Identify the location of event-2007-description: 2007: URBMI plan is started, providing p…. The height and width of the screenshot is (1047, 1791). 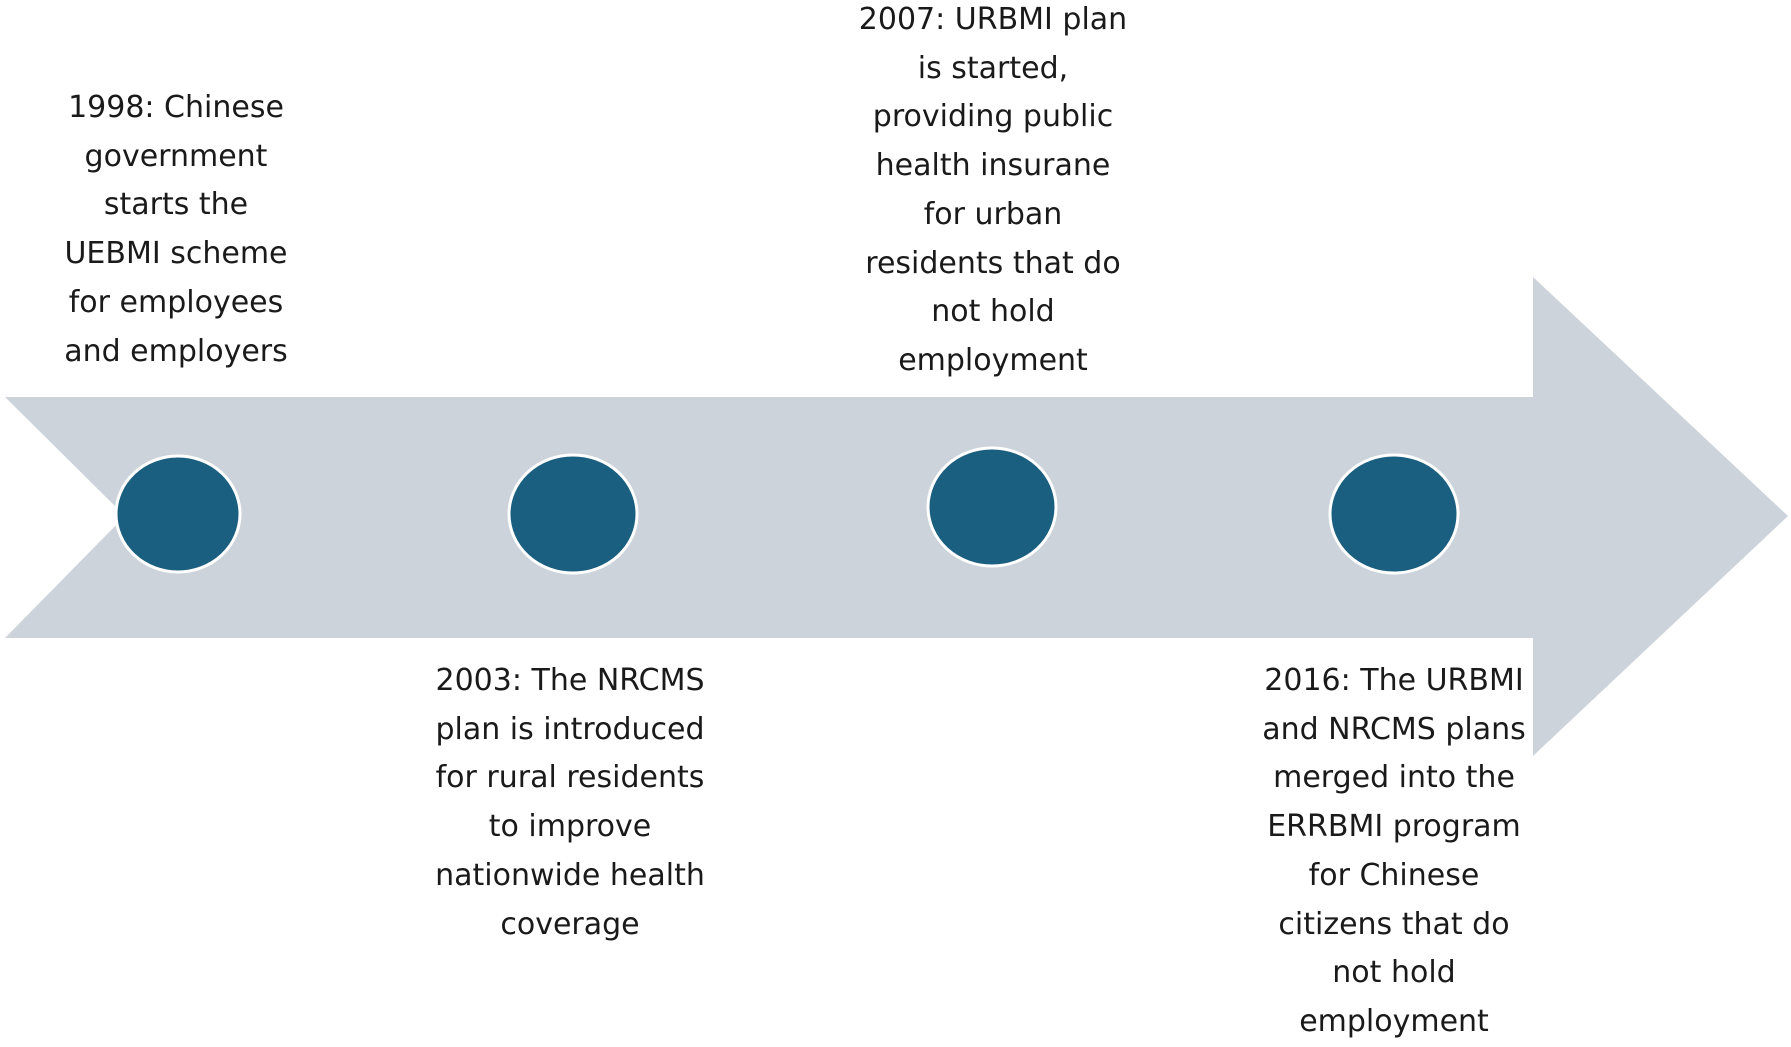
(993, 190).